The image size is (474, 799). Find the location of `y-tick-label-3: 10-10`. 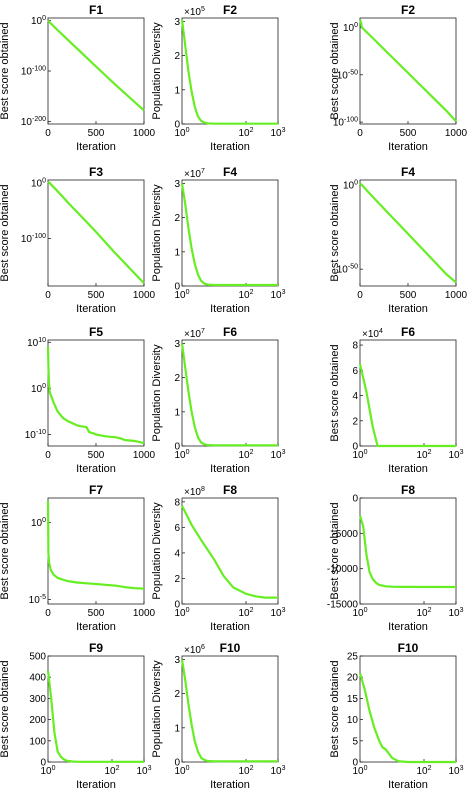

y-tick-label-3: 10-10 is located at coordinates (35, 435).